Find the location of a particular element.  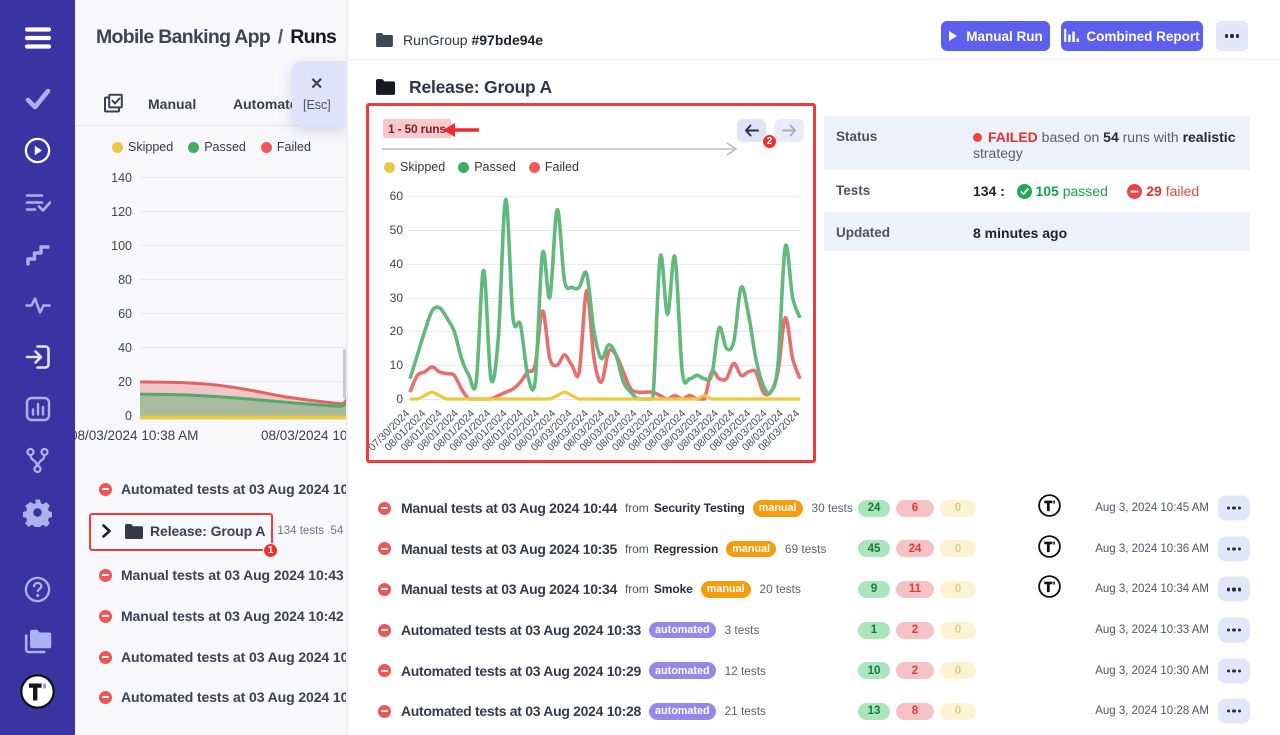

svg-text: 80 is located at coordinates (125, 280).